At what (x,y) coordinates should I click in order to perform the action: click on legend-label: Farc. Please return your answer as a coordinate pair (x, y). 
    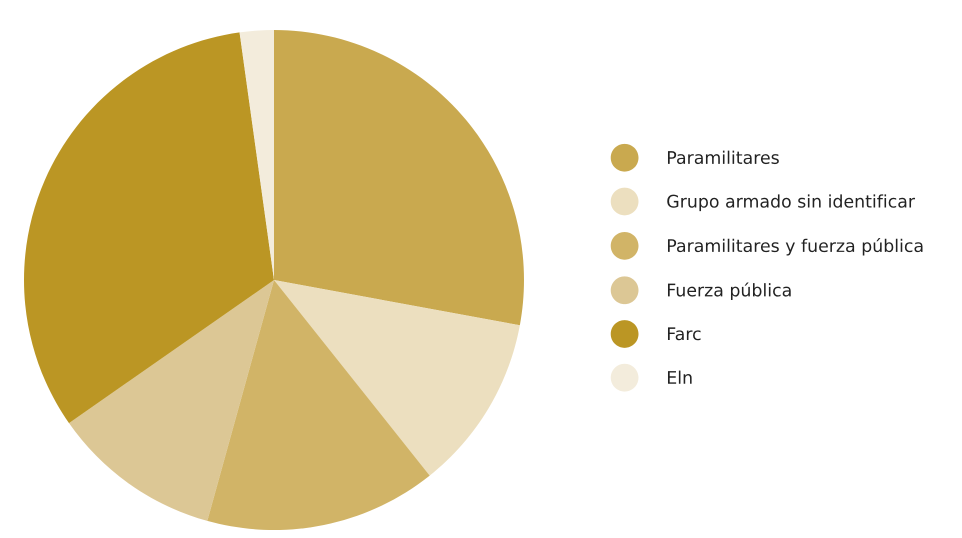
    Looking at the image, I should click on (684, 333).